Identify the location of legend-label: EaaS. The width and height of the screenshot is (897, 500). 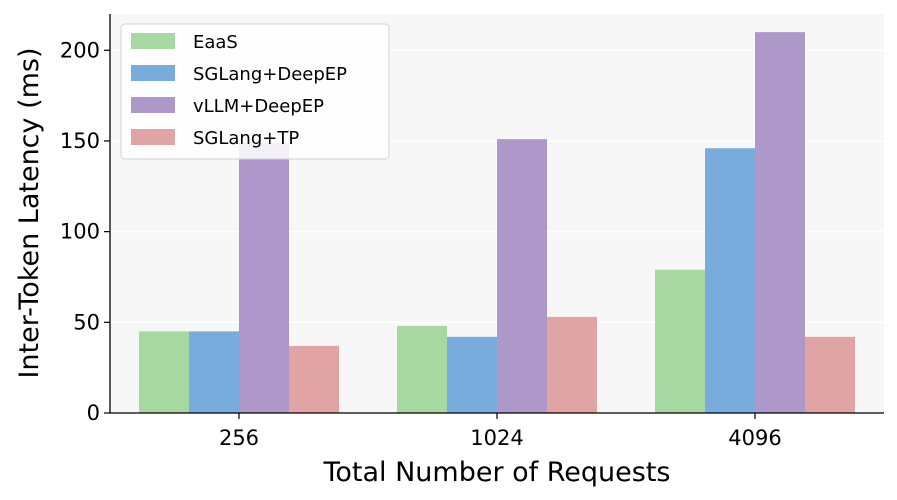
(215, 42).